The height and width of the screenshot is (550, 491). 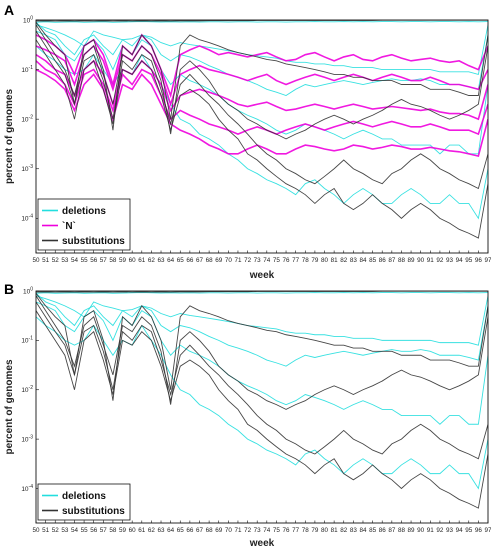 I want to click on panel-letter: B, so click(x=9, y=289).